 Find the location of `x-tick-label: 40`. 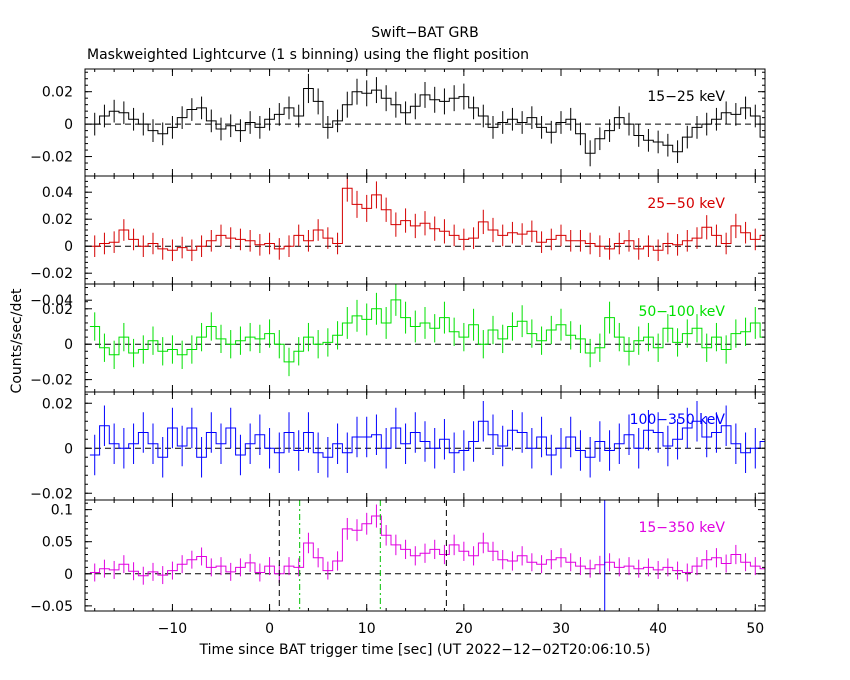

x-tick-label: 40 is located at coordinates (658, 629).